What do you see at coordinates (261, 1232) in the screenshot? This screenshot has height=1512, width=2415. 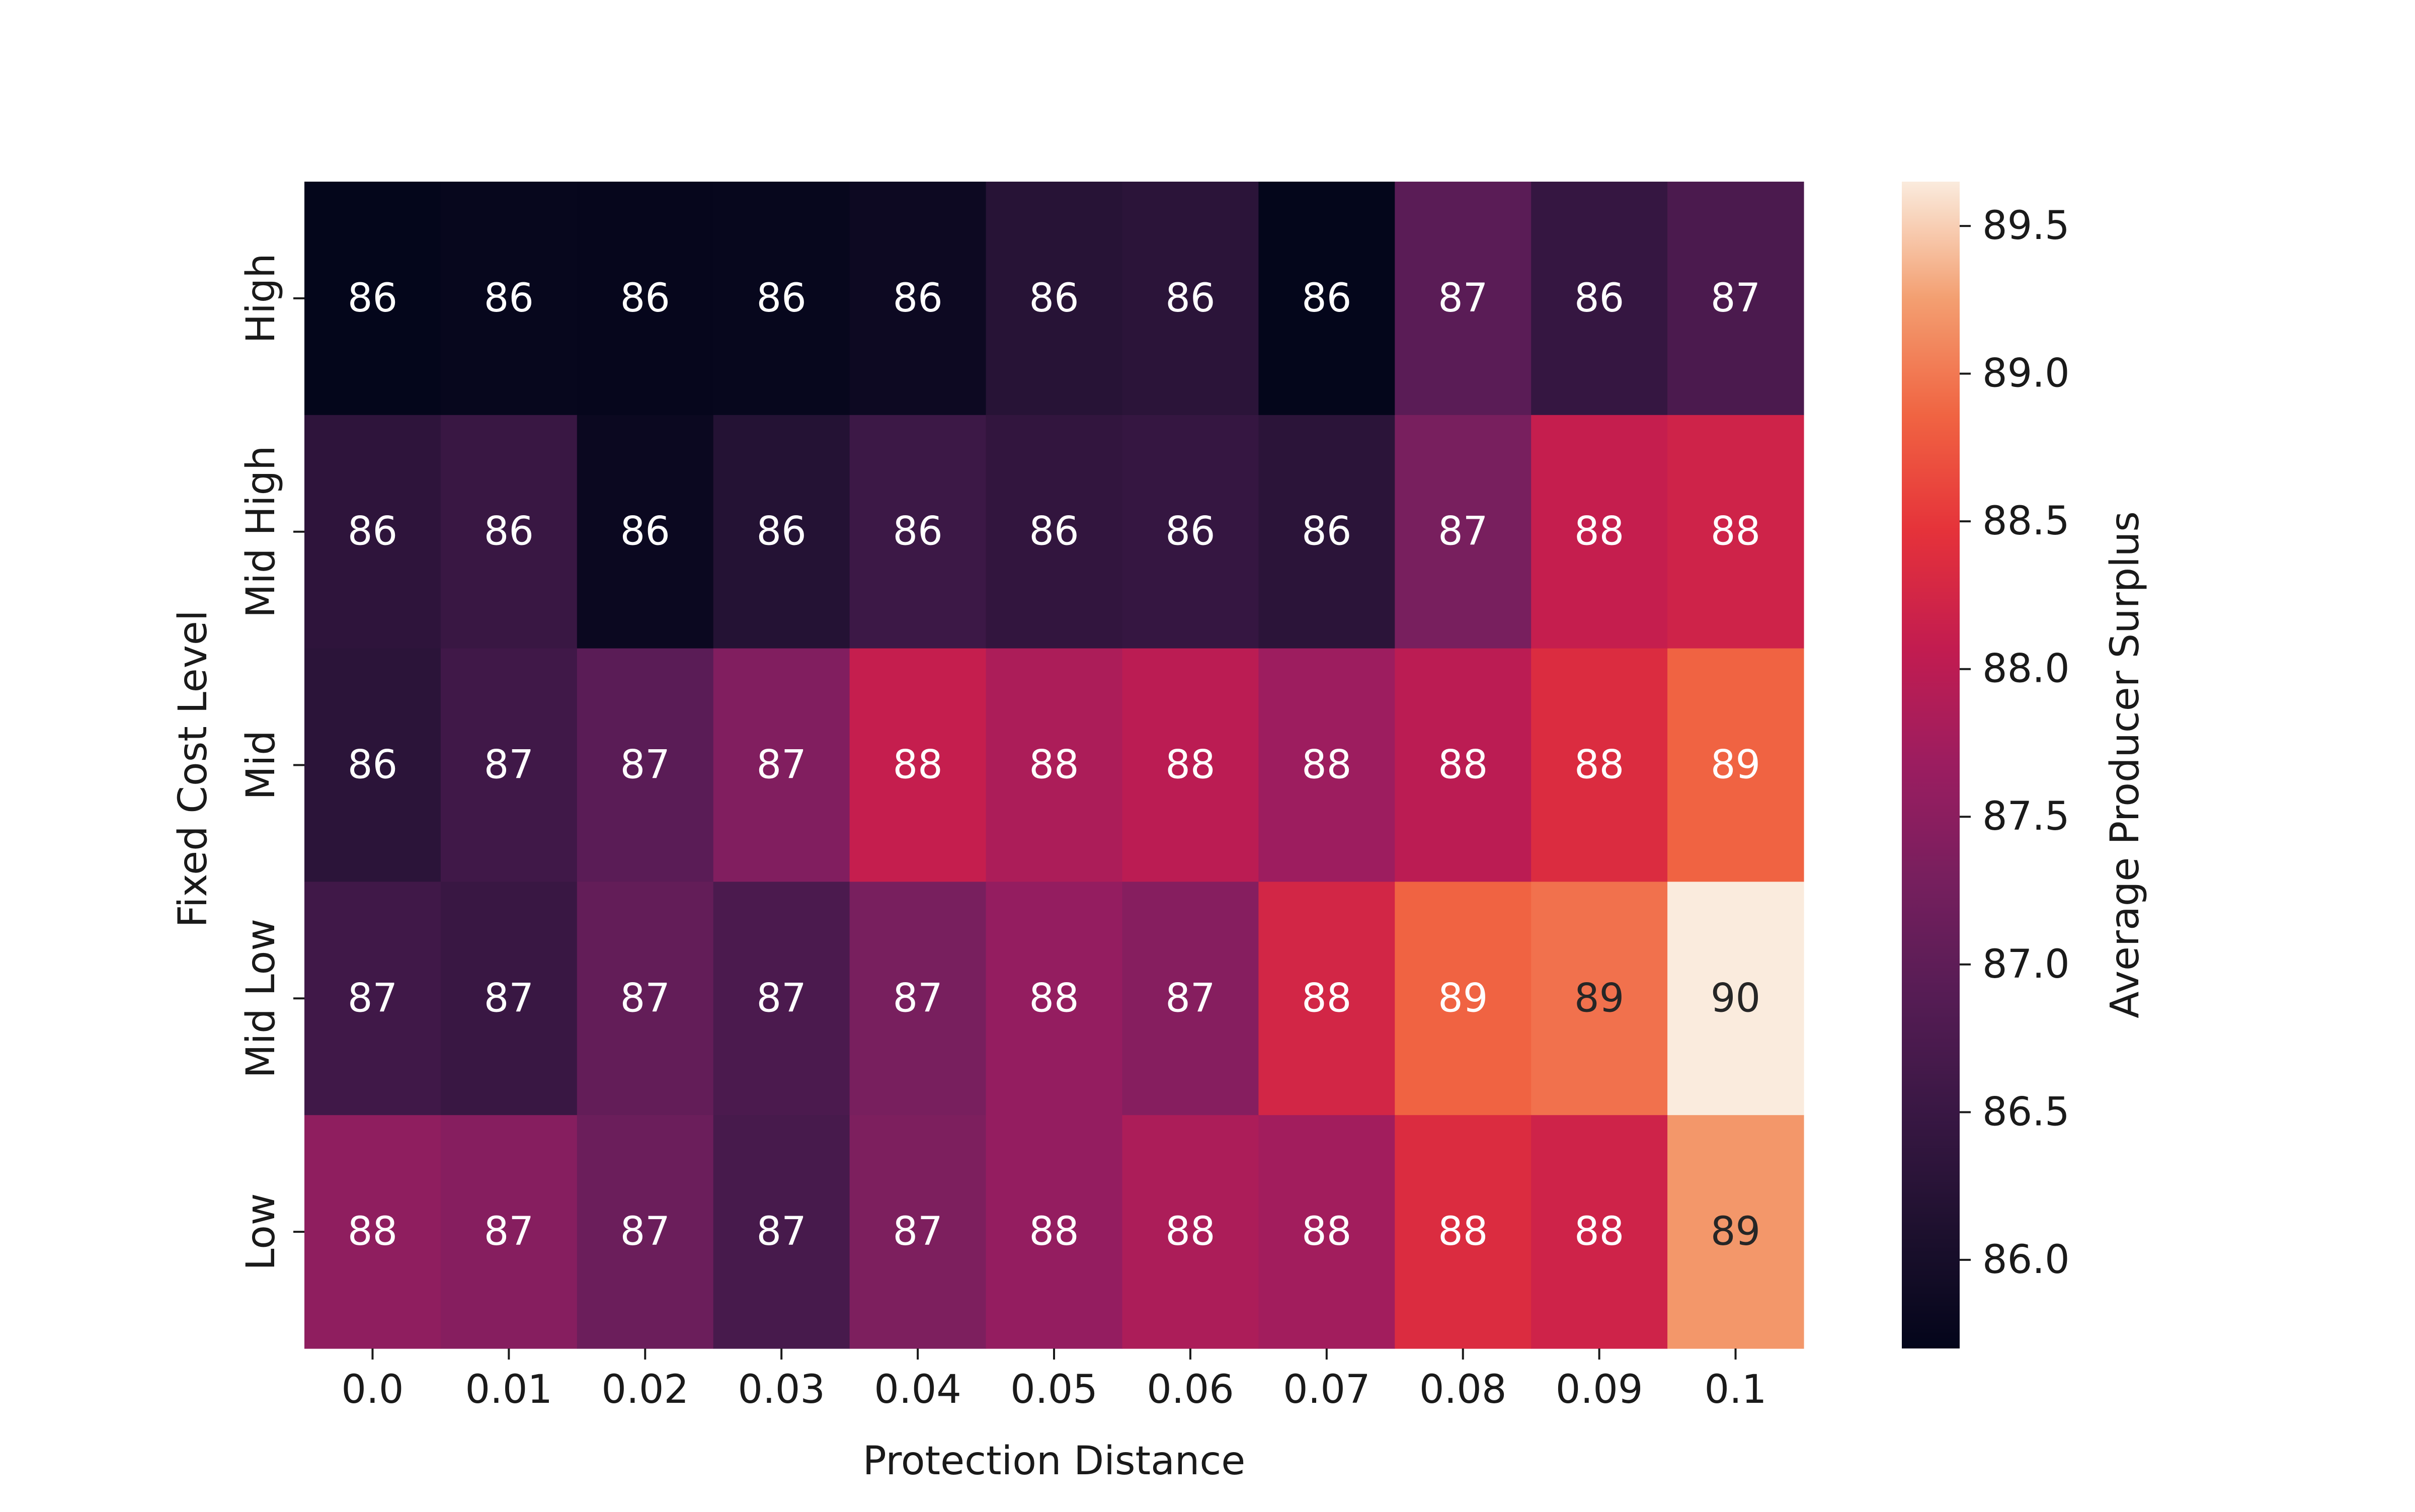 I see `y-tick-label: Low` at bounding box center [261, 1232].